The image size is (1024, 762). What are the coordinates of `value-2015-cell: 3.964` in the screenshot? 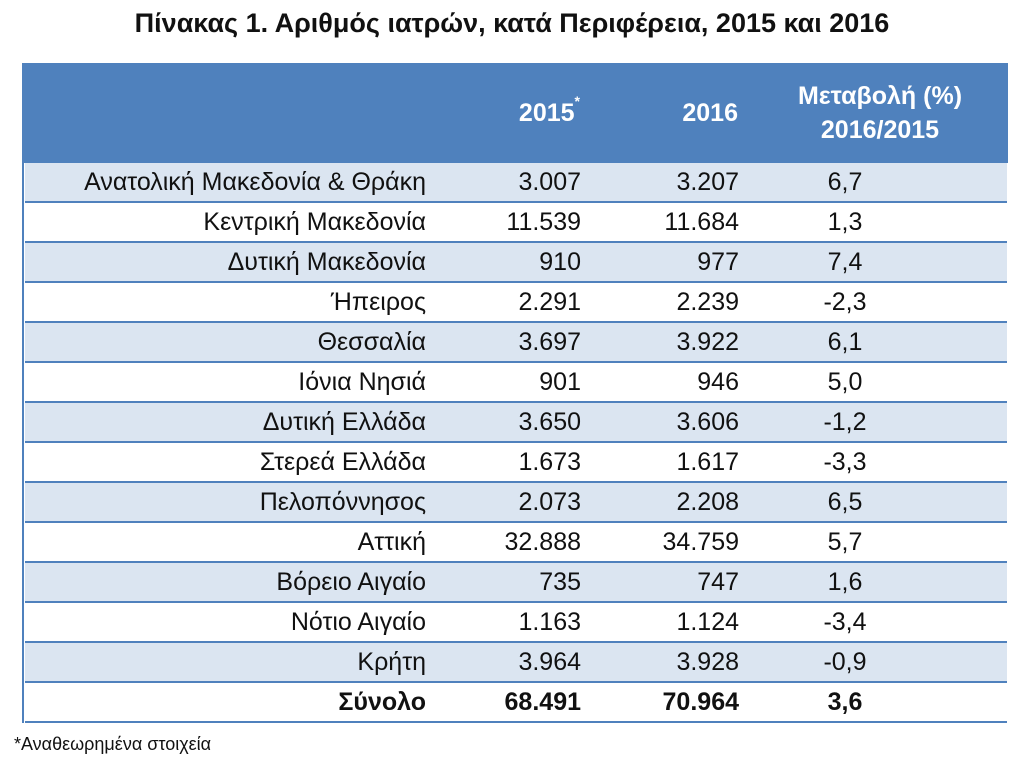 It's located at (517, 662).